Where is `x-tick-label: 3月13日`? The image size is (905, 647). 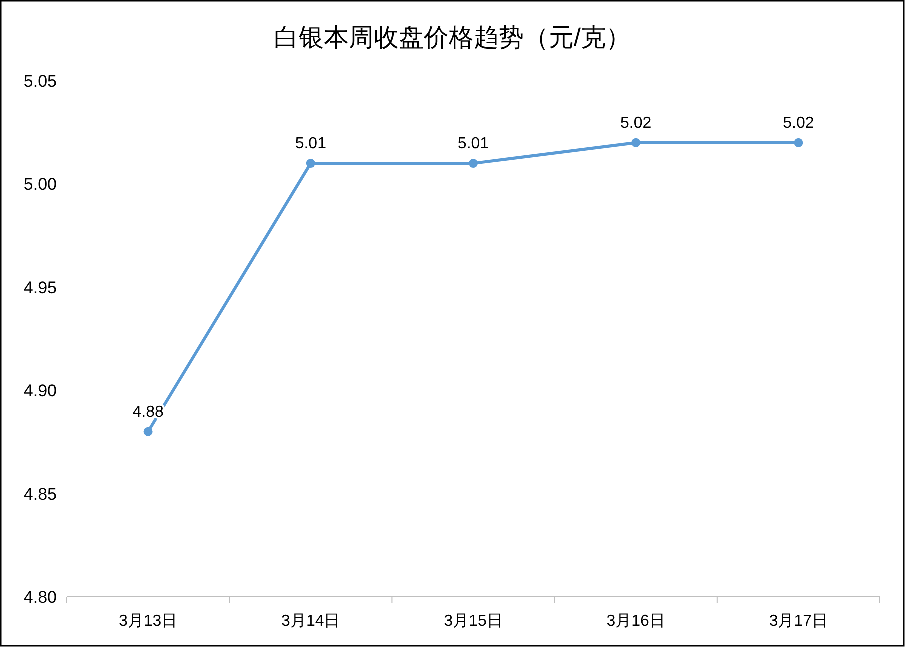
x-tick-label: 3月13日 is located at coordinates (148, 621).